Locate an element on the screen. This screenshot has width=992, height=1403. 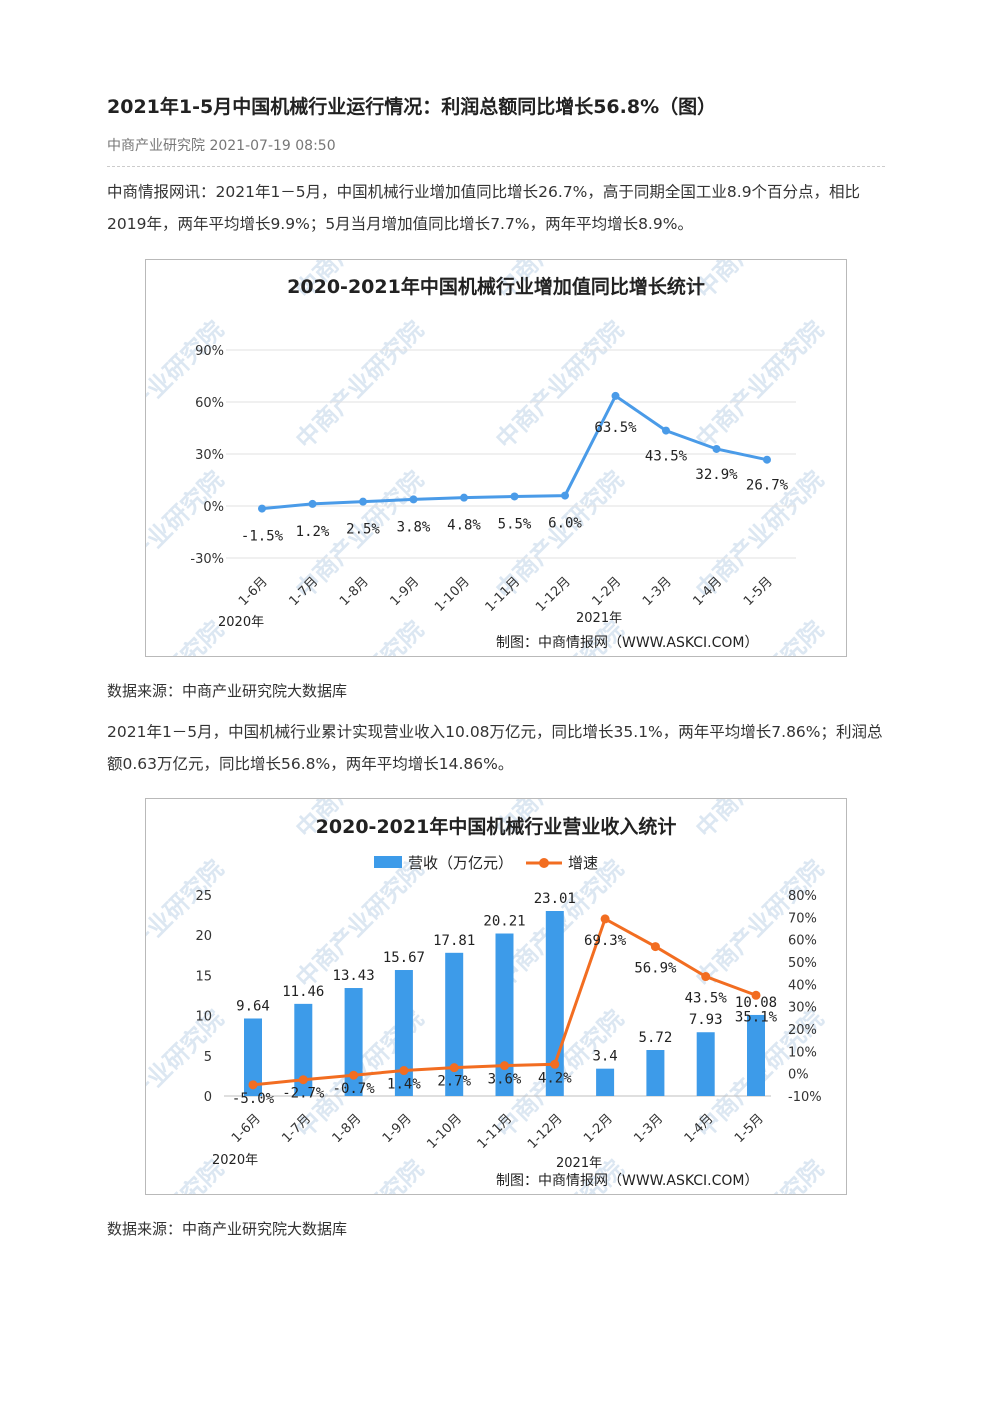
y-left-tick-label: 20 is located at coordinates (203, 936).